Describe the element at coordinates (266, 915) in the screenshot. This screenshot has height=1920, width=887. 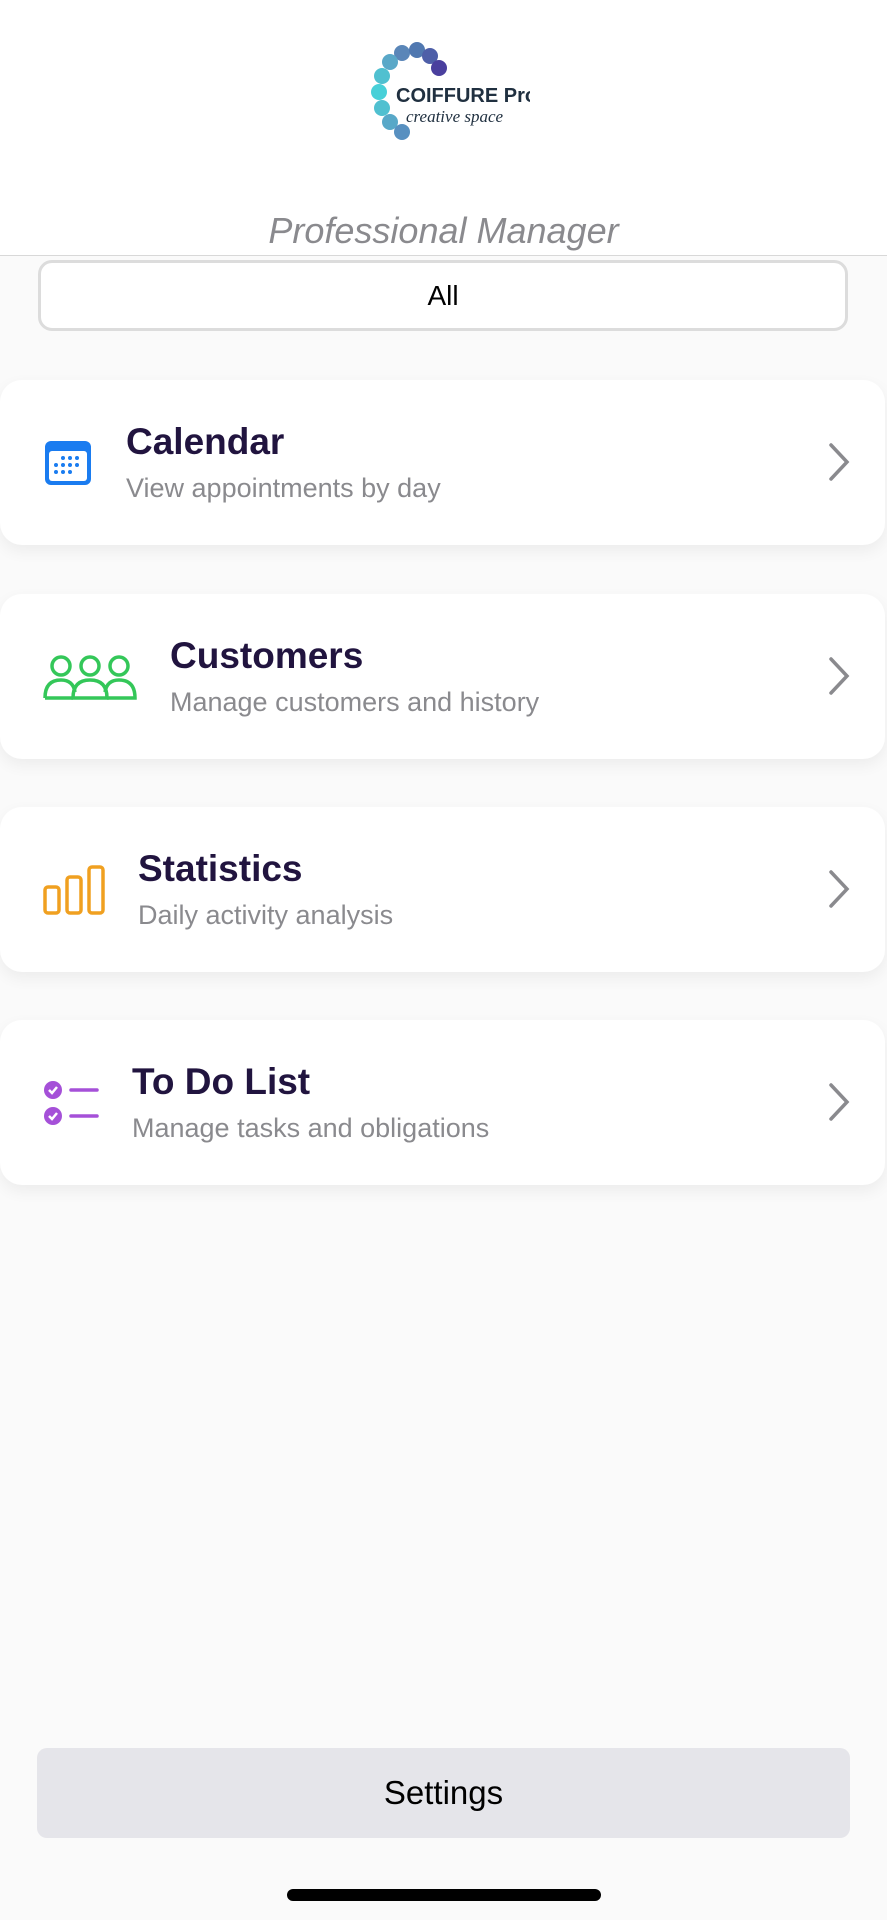
I see `menu-subtitle: Daily activity analysis` at that location.